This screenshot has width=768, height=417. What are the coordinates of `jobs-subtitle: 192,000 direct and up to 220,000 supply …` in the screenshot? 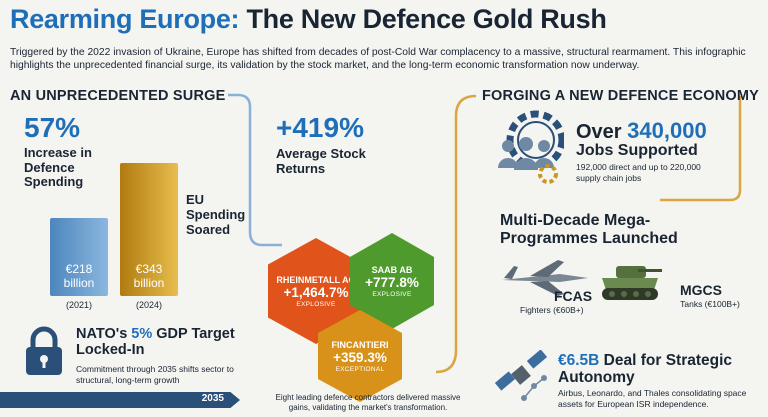 It's located at (638, 172).